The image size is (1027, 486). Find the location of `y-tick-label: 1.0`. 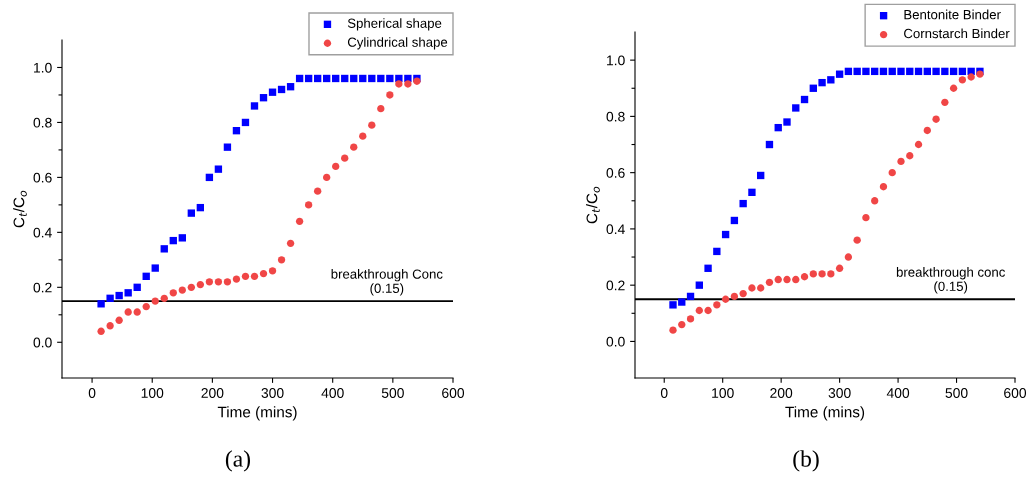

y-tick-label: 1.0 is located at coordinates (616, 60).